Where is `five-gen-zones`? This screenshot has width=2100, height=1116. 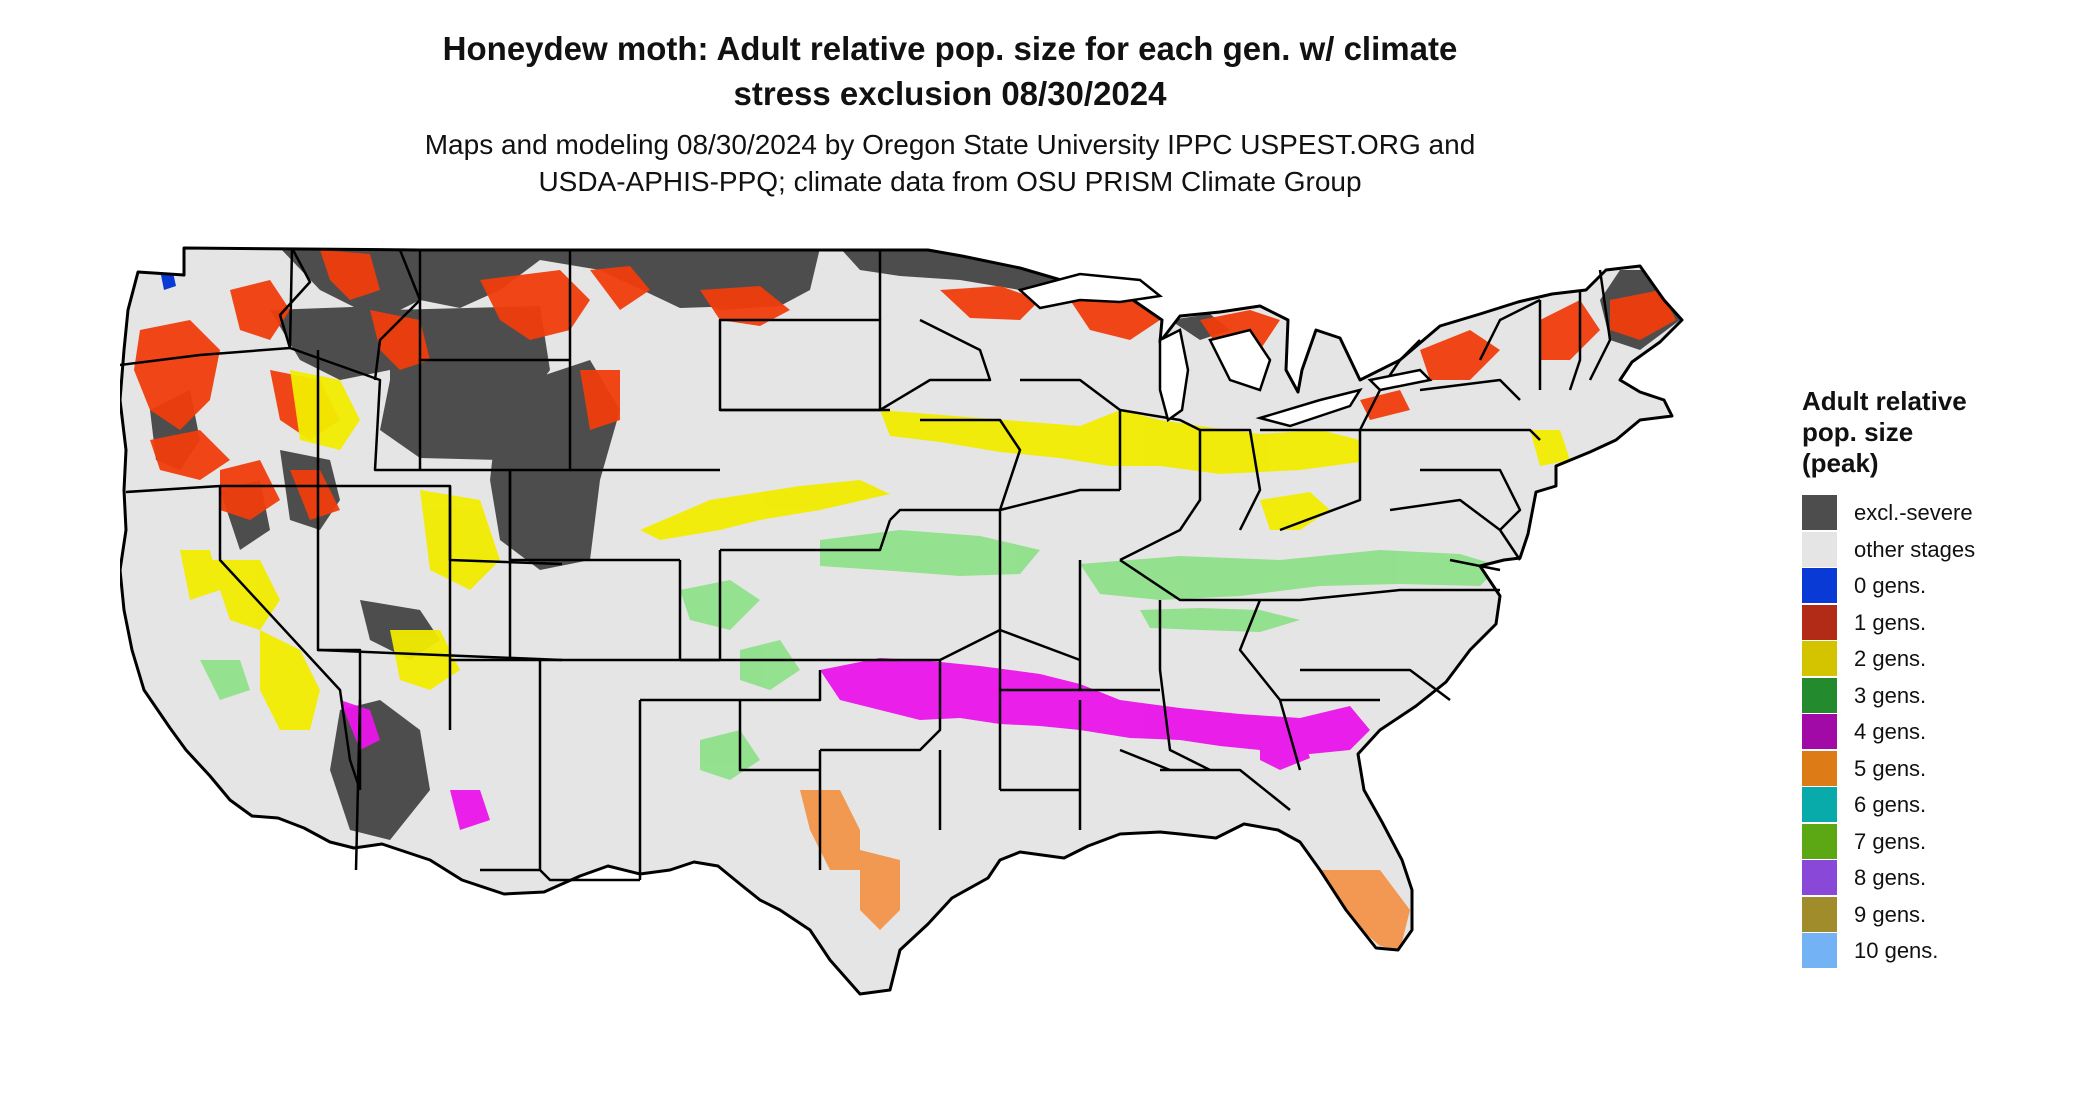 five-gen-zones is located at coordinates (1105, 870).